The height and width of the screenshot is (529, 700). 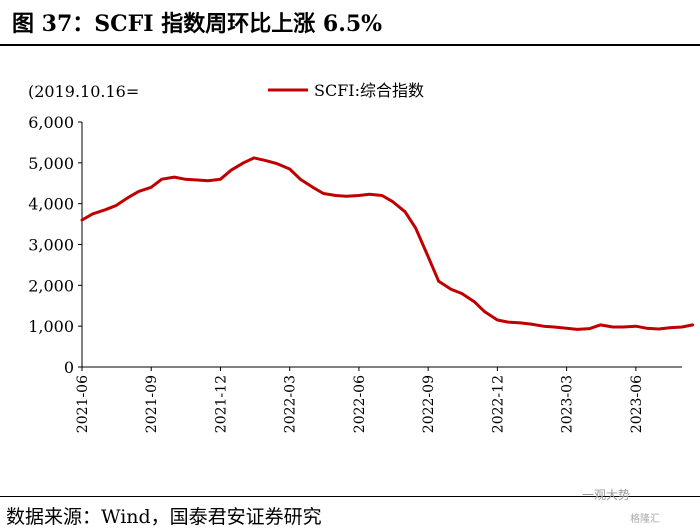 I want to click on chart-title: 图 37：SCFI 指数周环比上涨 6.5%, so click(x=197, y=24).